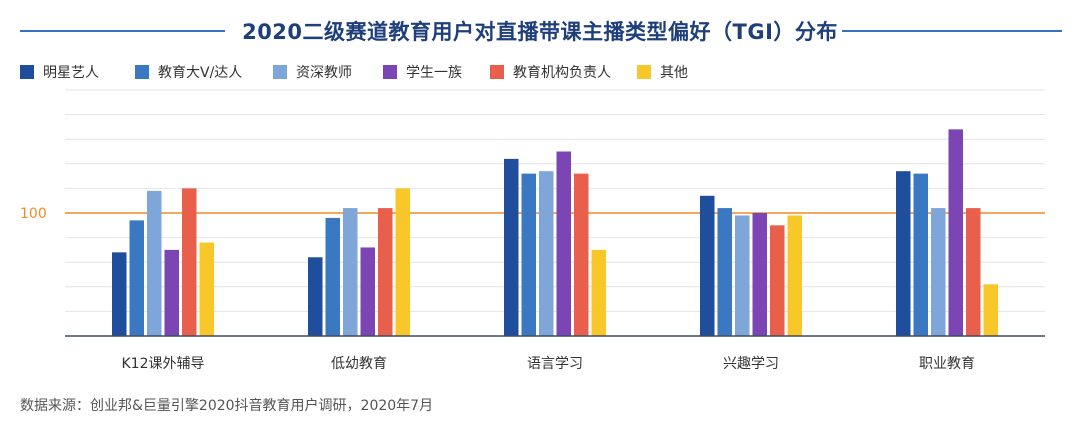 The height and width of the screenshot is (429, 1080). What do you see at coordinates (200, 73) in the screenshot?
I see `legend-label: 教育大V/达人` at bounding box center [200, 73].